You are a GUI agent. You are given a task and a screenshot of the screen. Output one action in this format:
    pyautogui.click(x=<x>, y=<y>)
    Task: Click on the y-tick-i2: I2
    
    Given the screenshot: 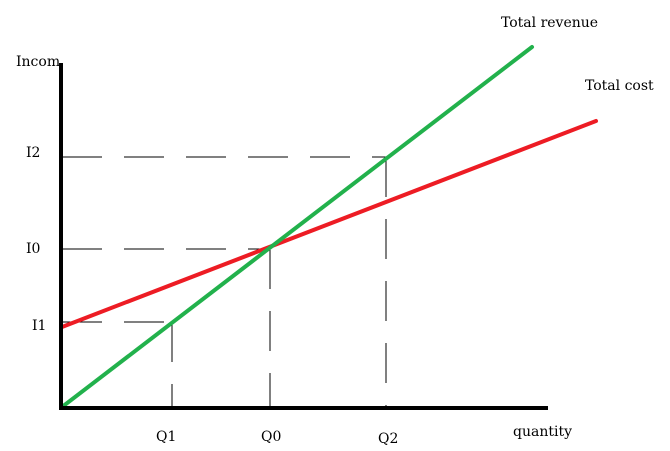 What is the action you would take?
    pyautogui.click(x=33, y=153)
    